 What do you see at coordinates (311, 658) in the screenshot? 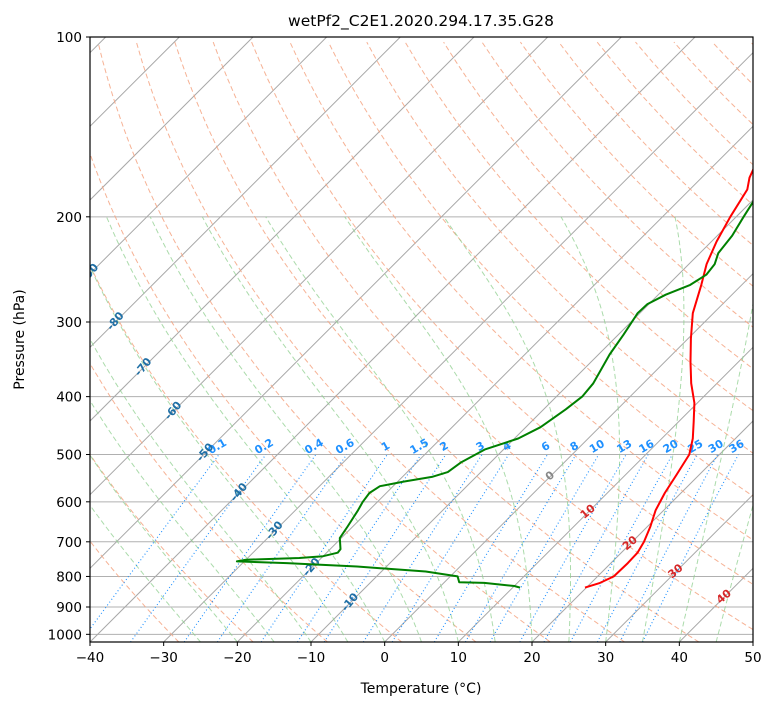
I see `x-tick-label: −10` at bounding box center [311, 658].